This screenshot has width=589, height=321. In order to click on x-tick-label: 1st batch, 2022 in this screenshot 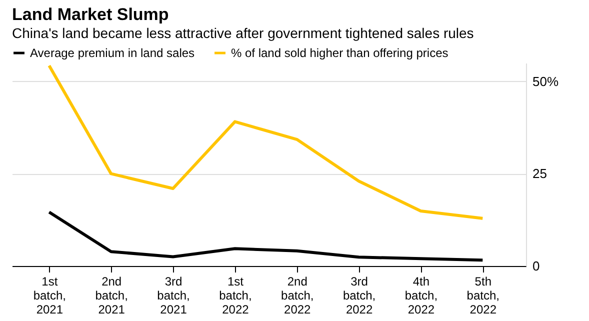, I will do `click(235, 295)`.